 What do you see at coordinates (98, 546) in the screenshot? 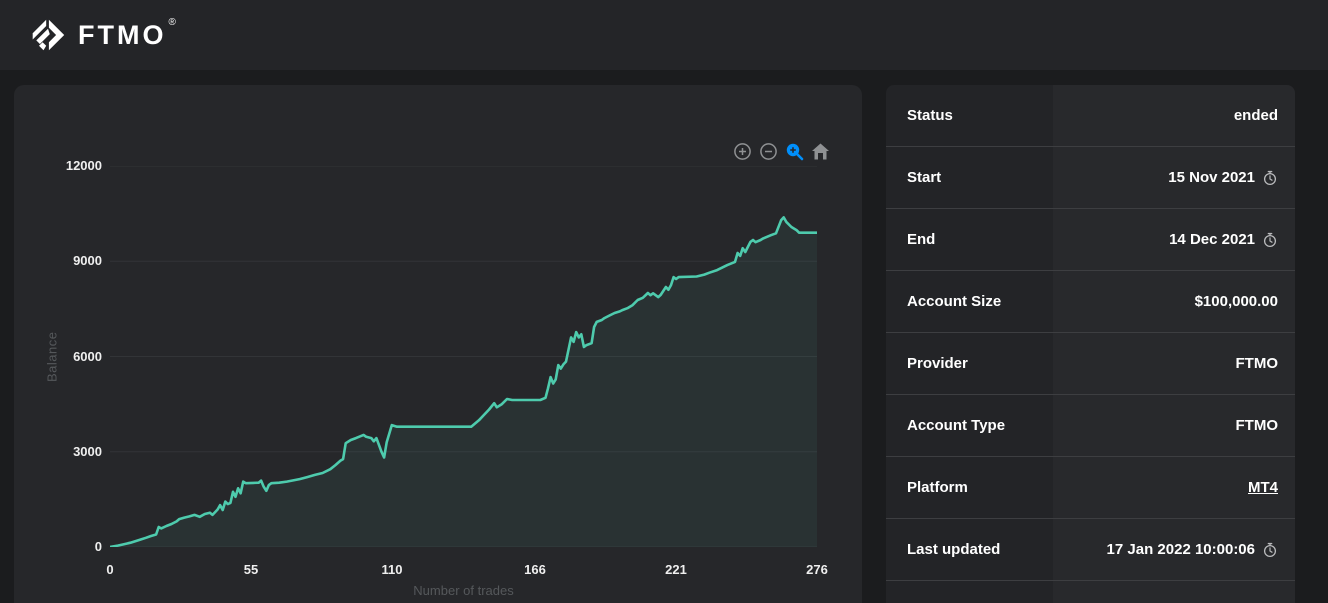
I see `y-tick-label: 0` at bounding box center [98, 546].